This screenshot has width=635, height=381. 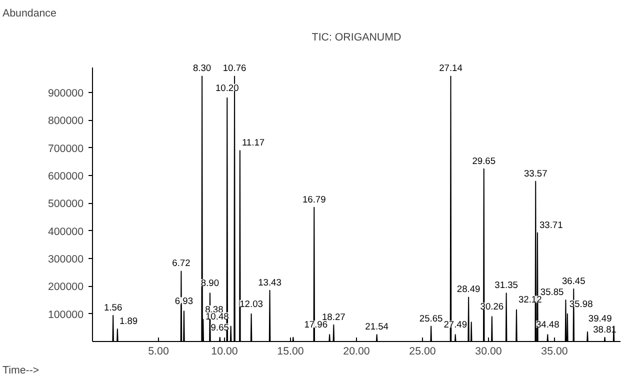 What do you see at coordinates (450, 68) in the screenshot?
I see `annotation: 27.14` at bounding box center [450, 68].